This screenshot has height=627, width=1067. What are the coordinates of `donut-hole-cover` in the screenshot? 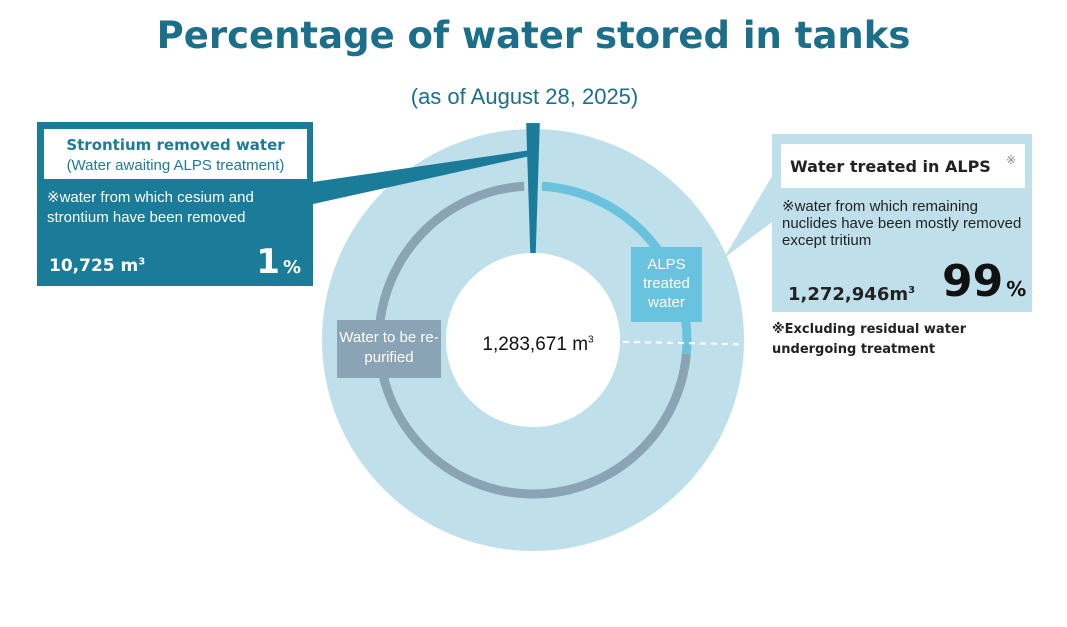 It's located at (533, 340).